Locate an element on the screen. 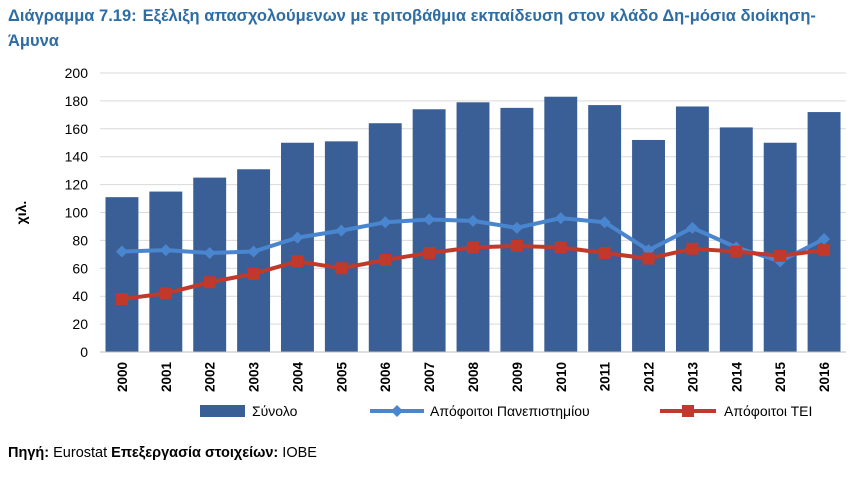 This screenshot has height=477, width=852. x-tick-label: 2011 is located at coordinates (605, 377).